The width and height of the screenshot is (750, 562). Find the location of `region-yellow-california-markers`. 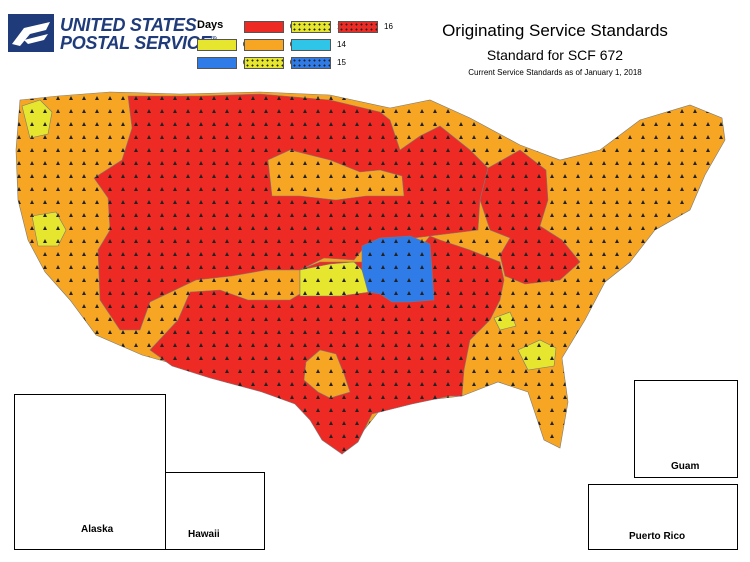

region-yellow-california-markers is located at coordinates (49, 229).